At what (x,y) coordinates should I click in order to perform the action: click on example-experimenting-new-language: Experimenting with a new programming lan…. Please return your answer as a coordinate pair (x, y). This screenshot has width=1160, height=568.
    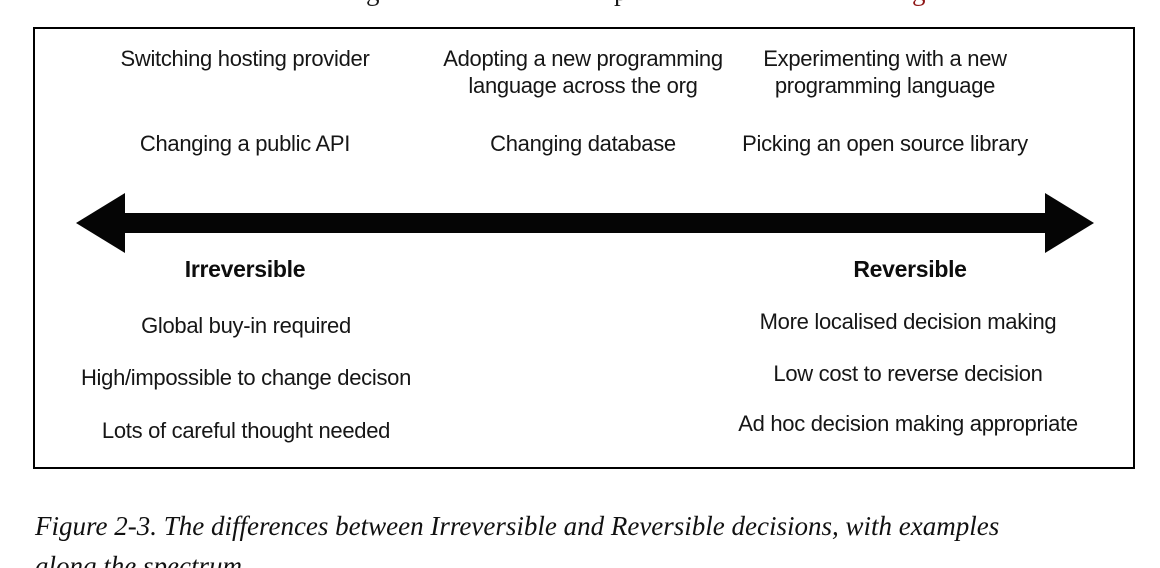
    Looking at the image, I should click on (885, 72).